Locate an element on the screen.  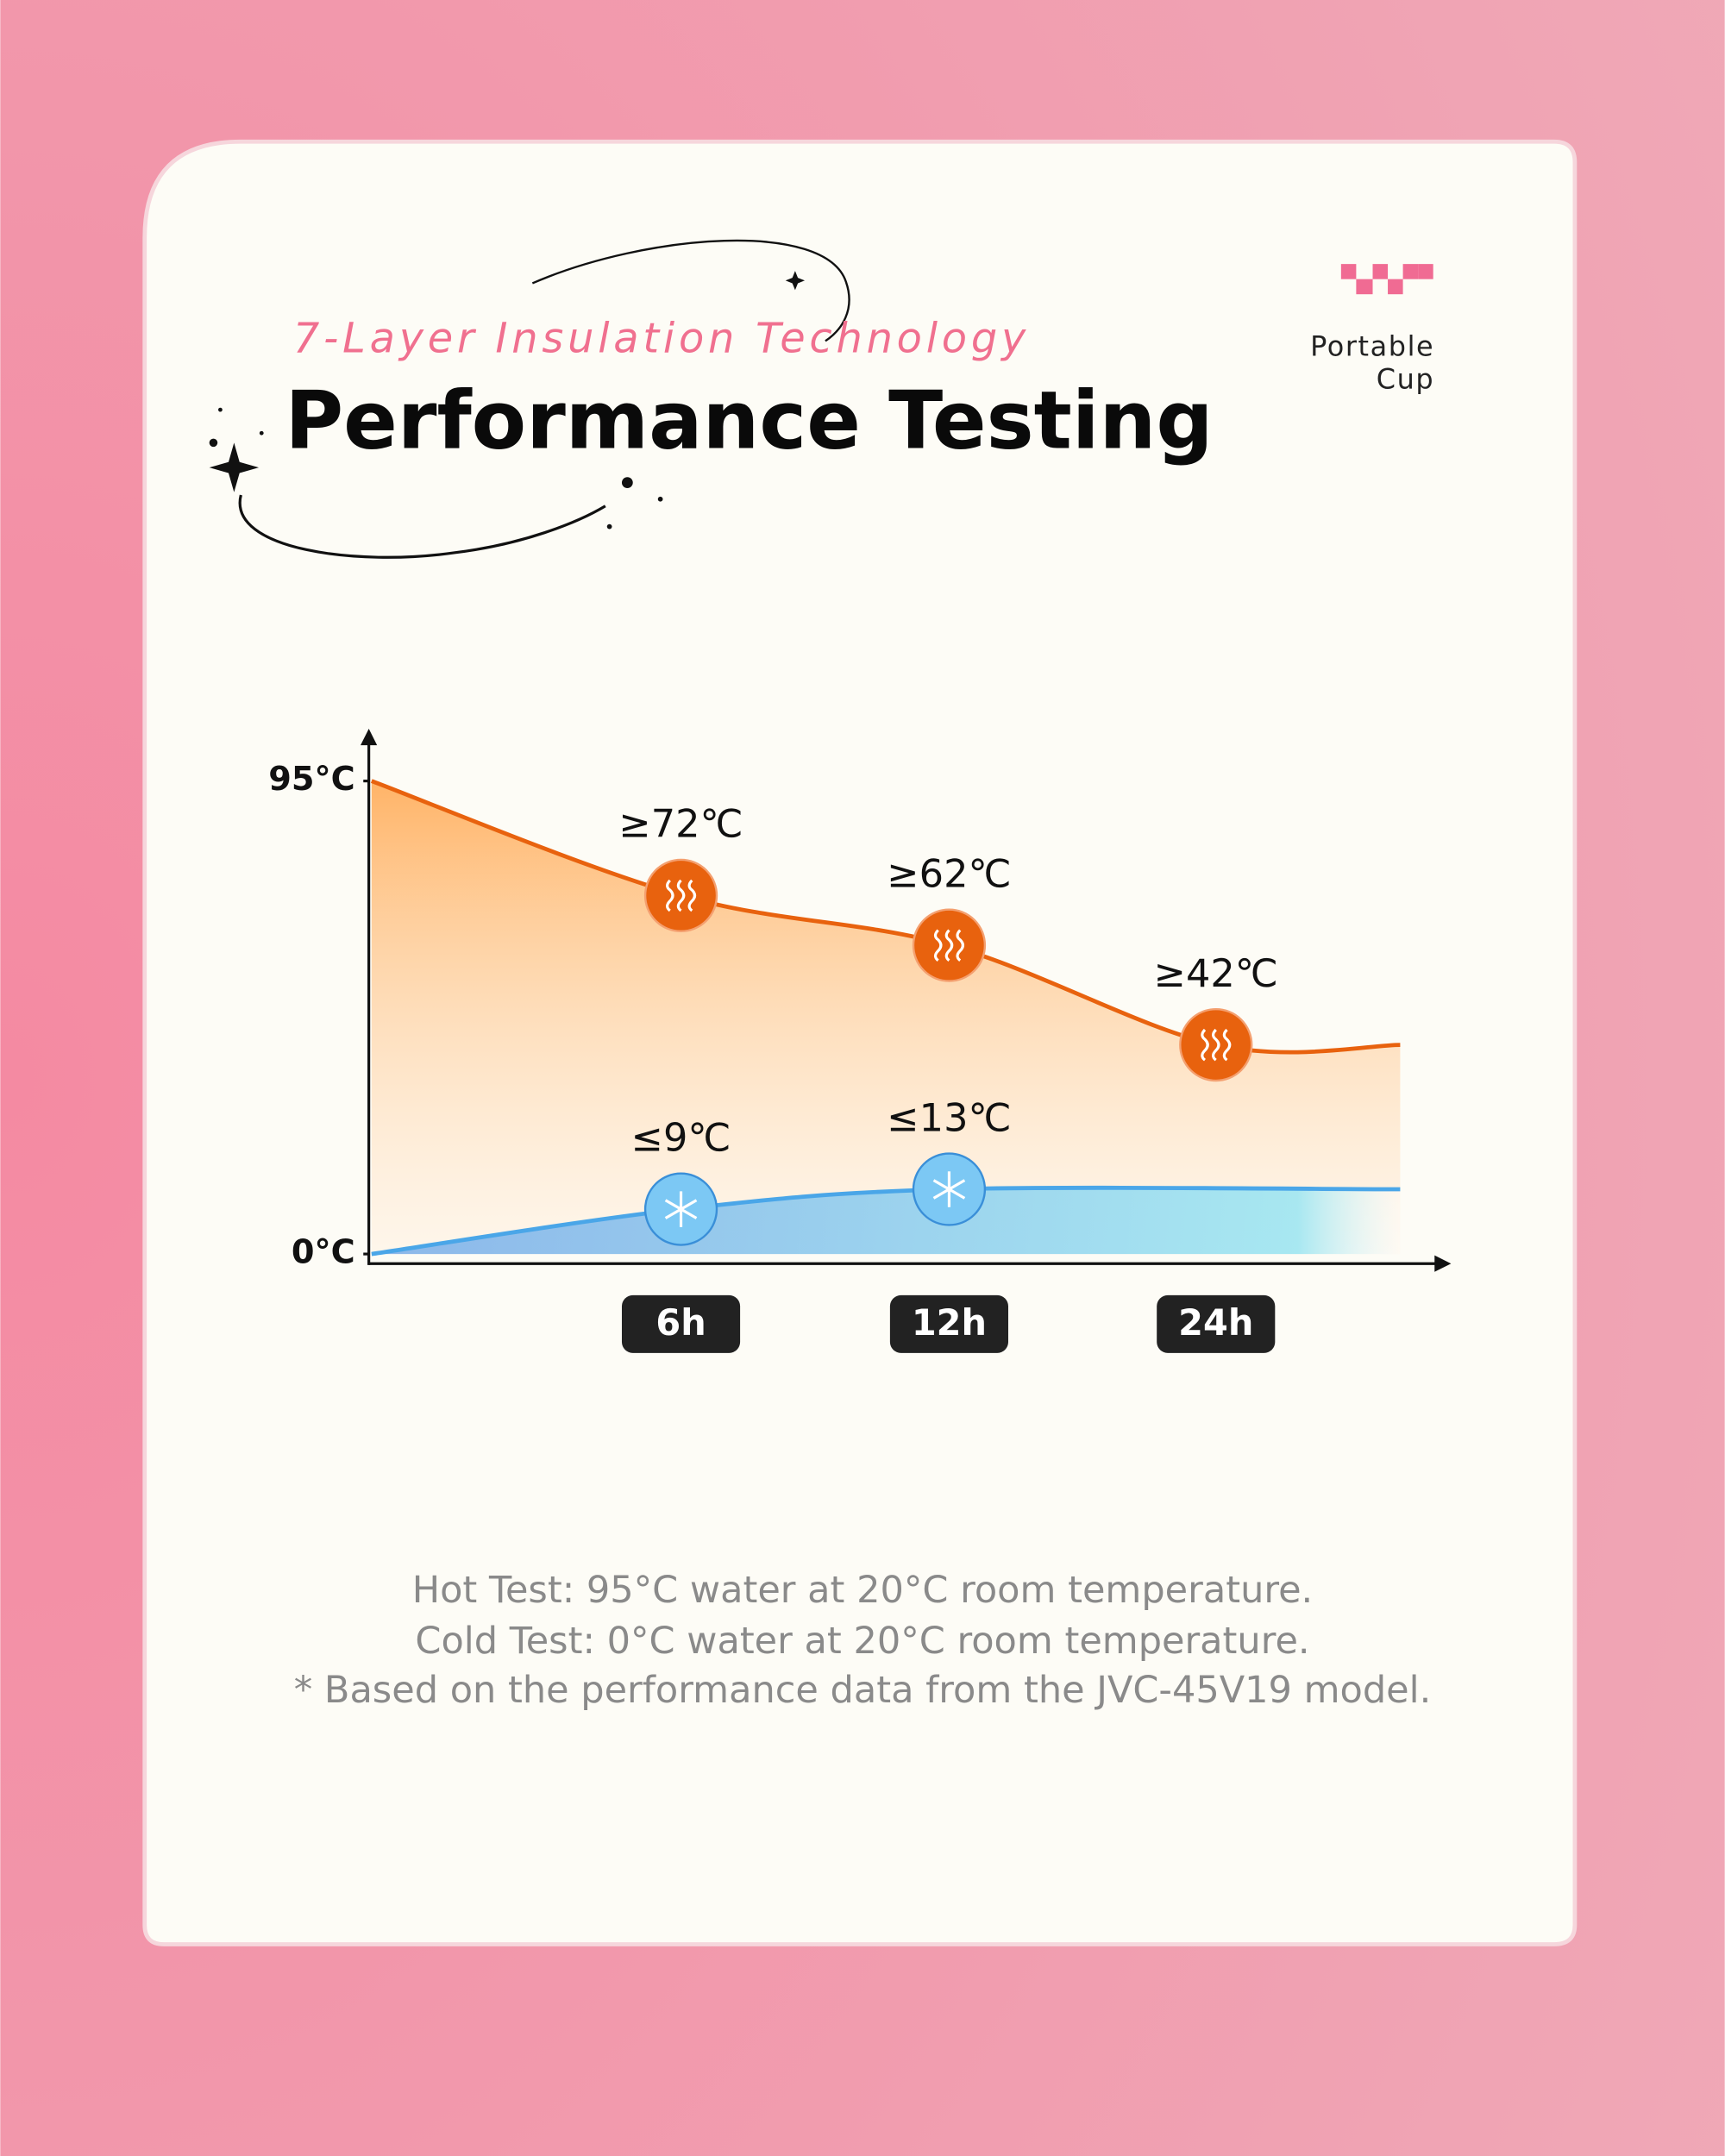
x-tick-label: 12h is located at coordinates (949, 1323).